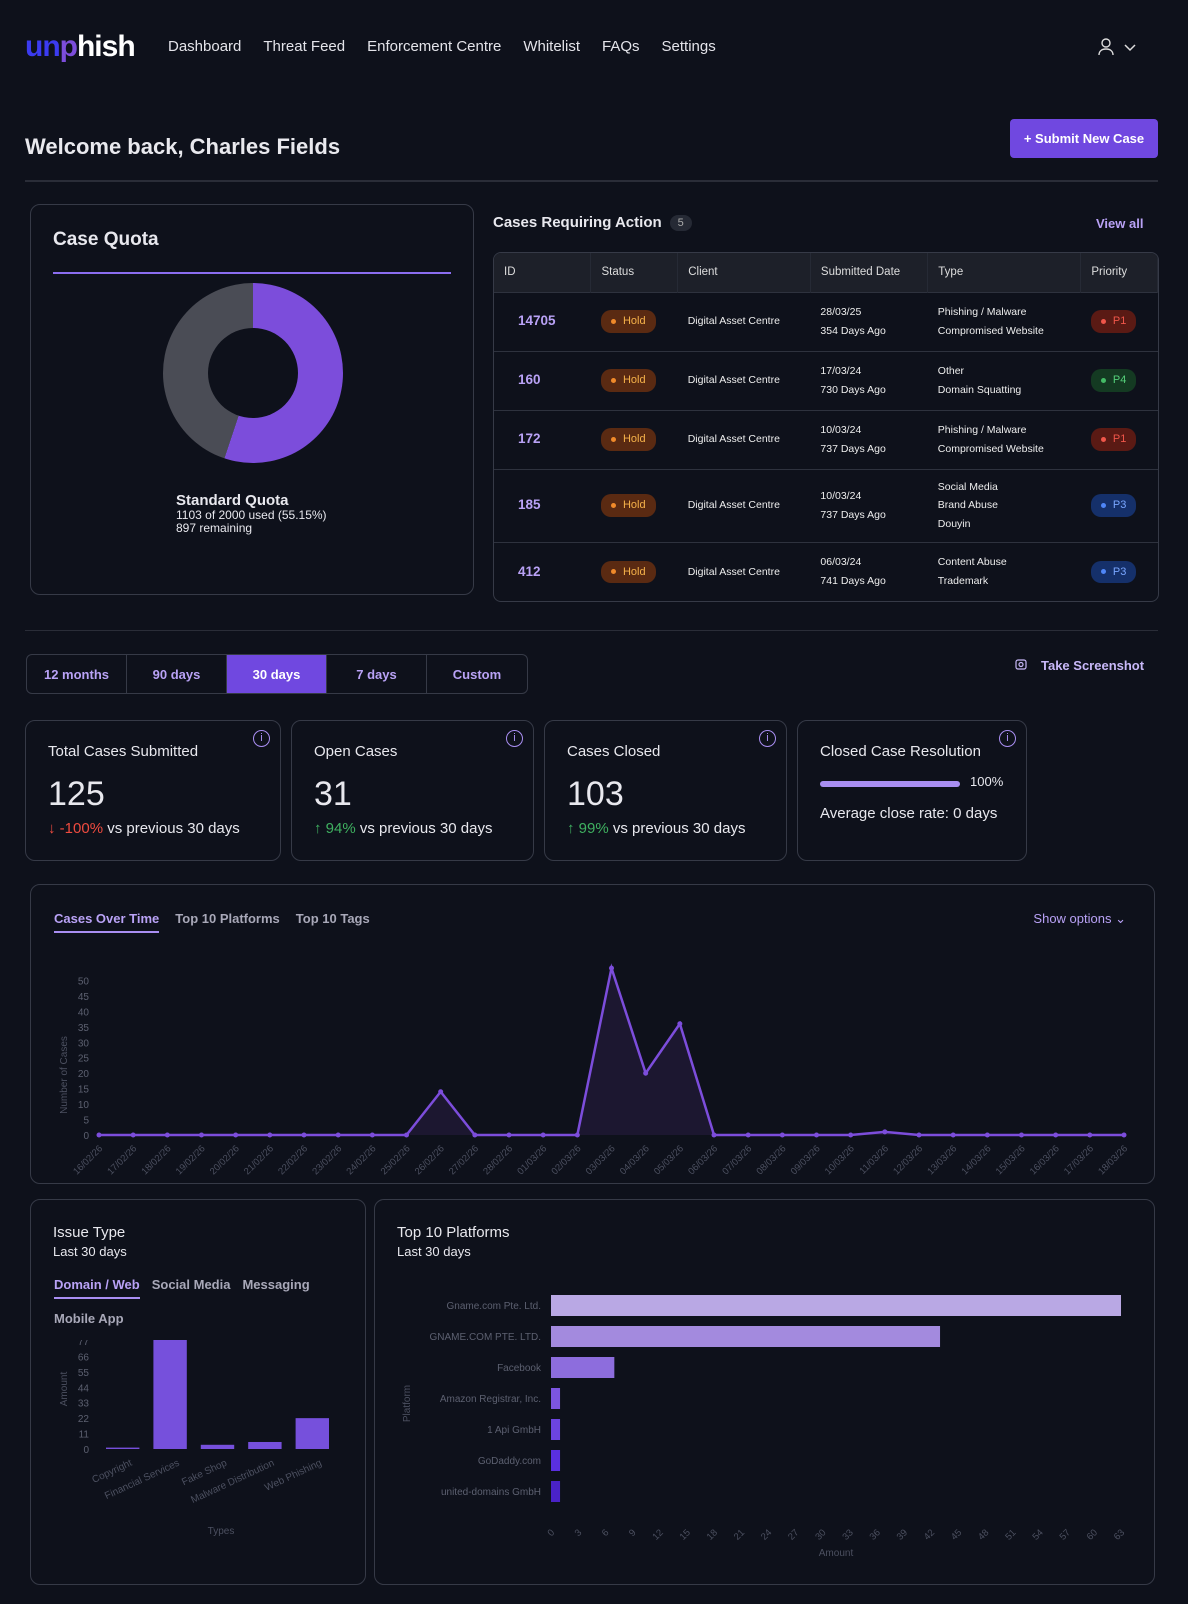 The width and height of the screenshot is (1188, 1604). I want to click on period-tab-7-days: 7 days, so click(377, 674).